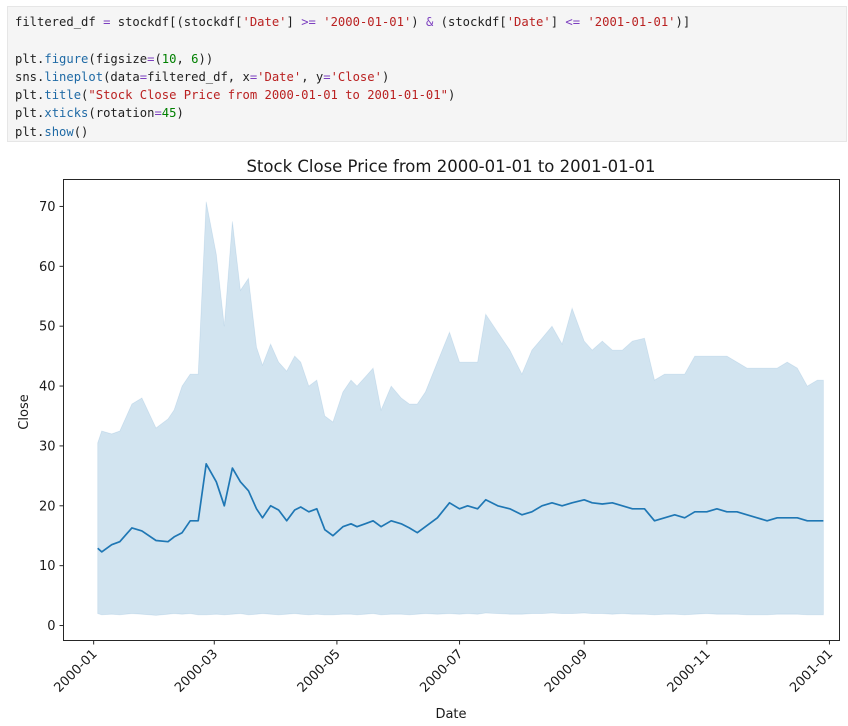 This screenshot has height=726, width=848. Describe the element at coordinates (430, 59) in the screenshot. I see `code-line: plt.figure(figsize=(10, 6))` at that location.